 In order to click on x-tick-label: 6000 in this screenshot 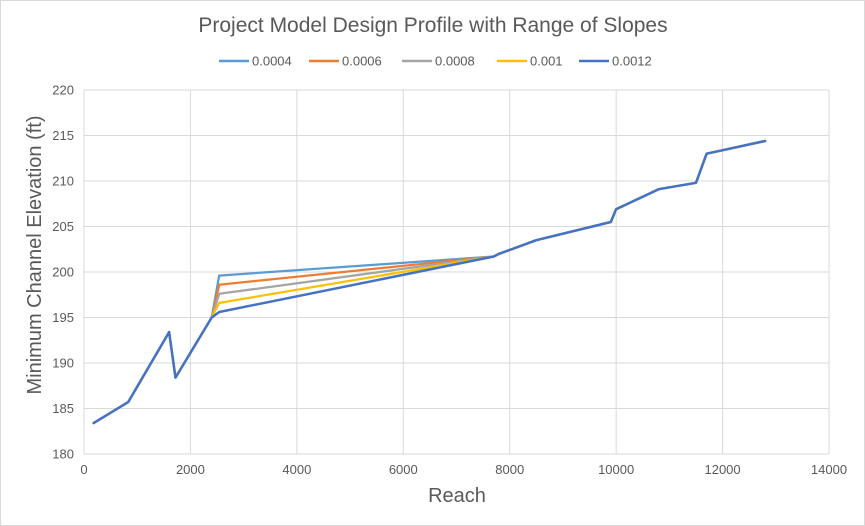, I will do `click(403, 469)`.